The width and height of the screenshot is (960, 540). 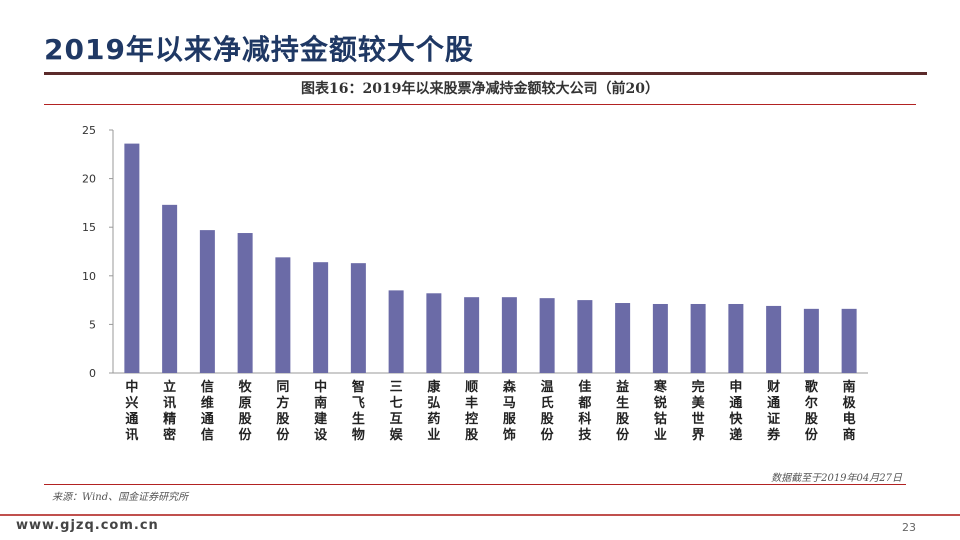 I want to click on svg-text: 建, so click(x=320, y=419).